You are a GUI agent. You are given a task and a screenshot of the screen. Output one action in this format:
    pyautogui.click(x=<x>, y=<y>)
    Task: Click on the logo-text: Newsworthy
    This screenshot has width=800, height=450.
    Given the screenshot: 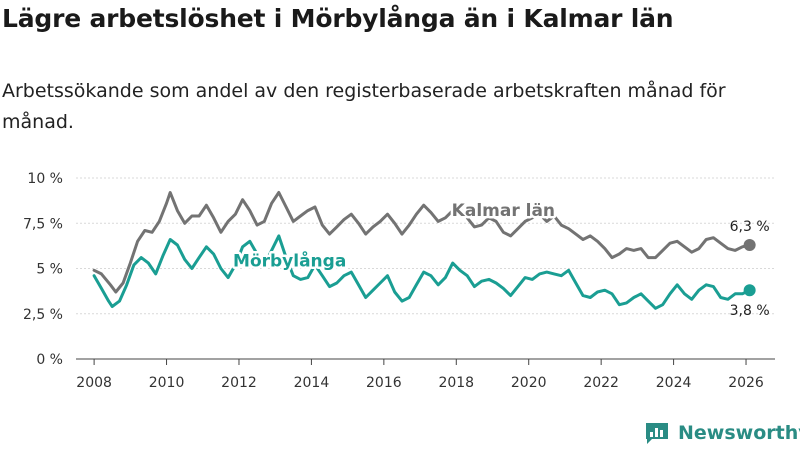 What is the action you would take?
    pyautogui.click(x=739, y=433)
    